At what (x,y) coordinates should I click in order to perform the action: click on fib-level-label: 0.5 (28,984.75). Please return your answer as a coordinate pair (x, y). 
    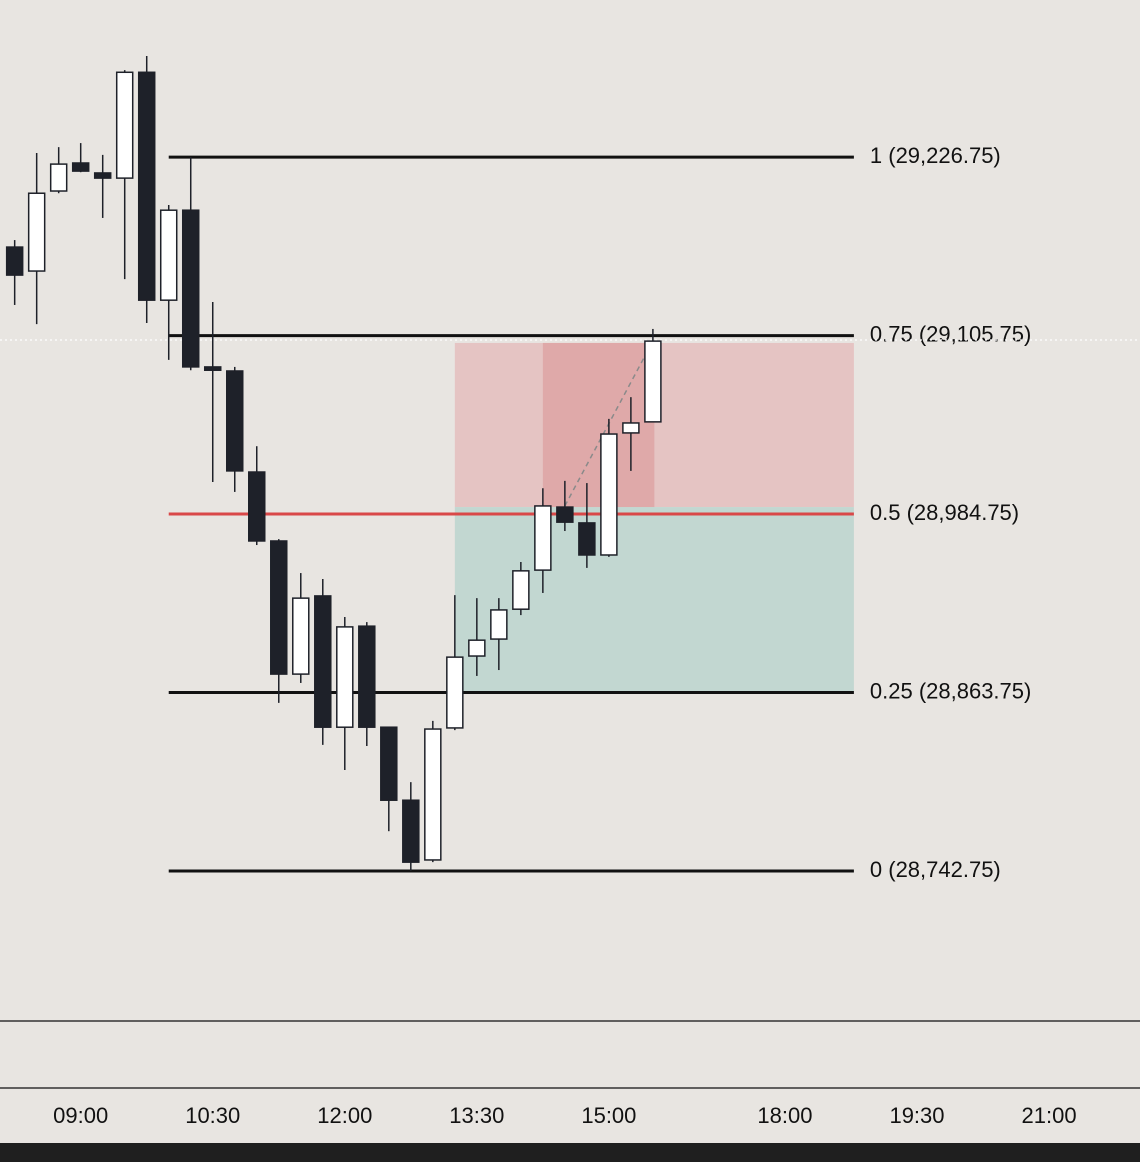
    Looking at the image, I should click on (944, 512).